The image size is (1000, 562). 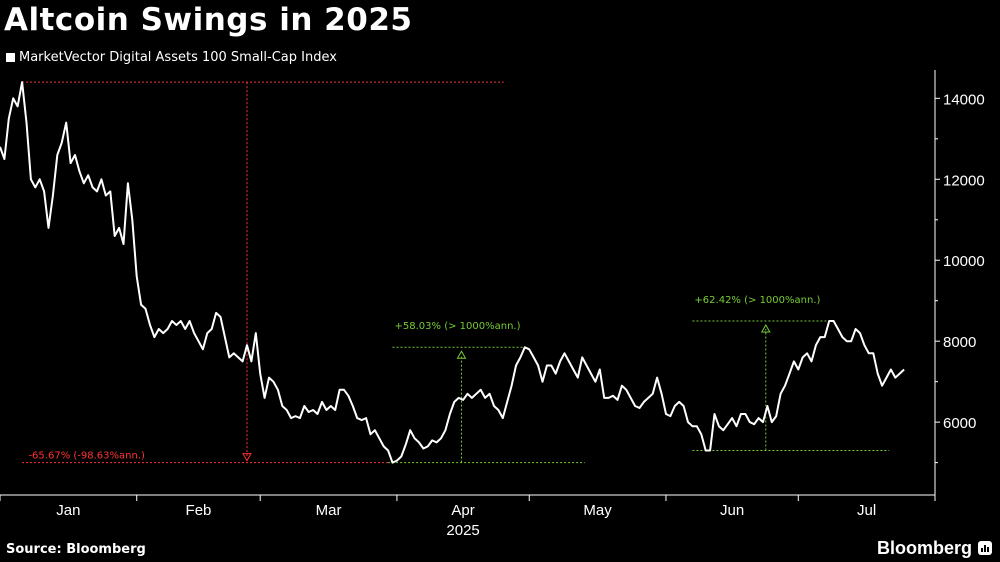 What do you see at coordinates (329, 510) in the screenshot?
I see `x-tick-label: Mar` at bounding box center [329, 510].